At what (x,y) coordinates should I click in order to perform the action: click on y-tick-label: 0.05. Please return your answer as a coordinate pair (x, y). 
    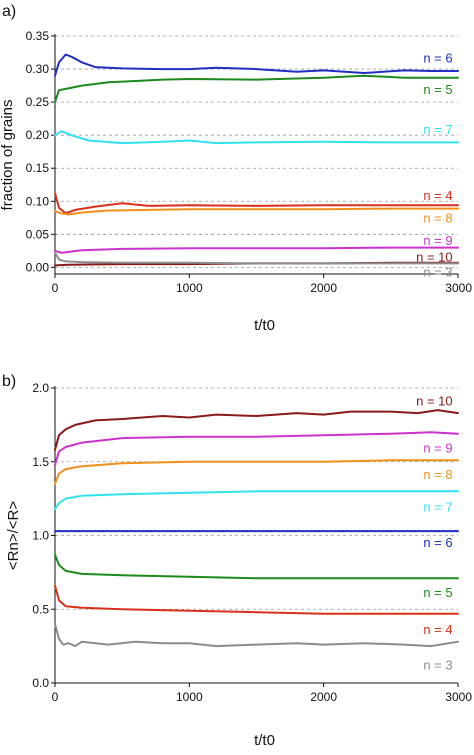
    Looking at the image, I should click on (38, 234).